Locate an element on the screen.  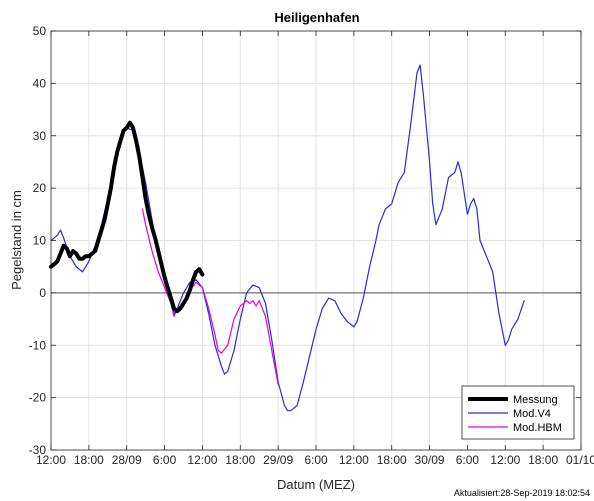
y-tick-label: 50 is located at coordinates (40, 31).